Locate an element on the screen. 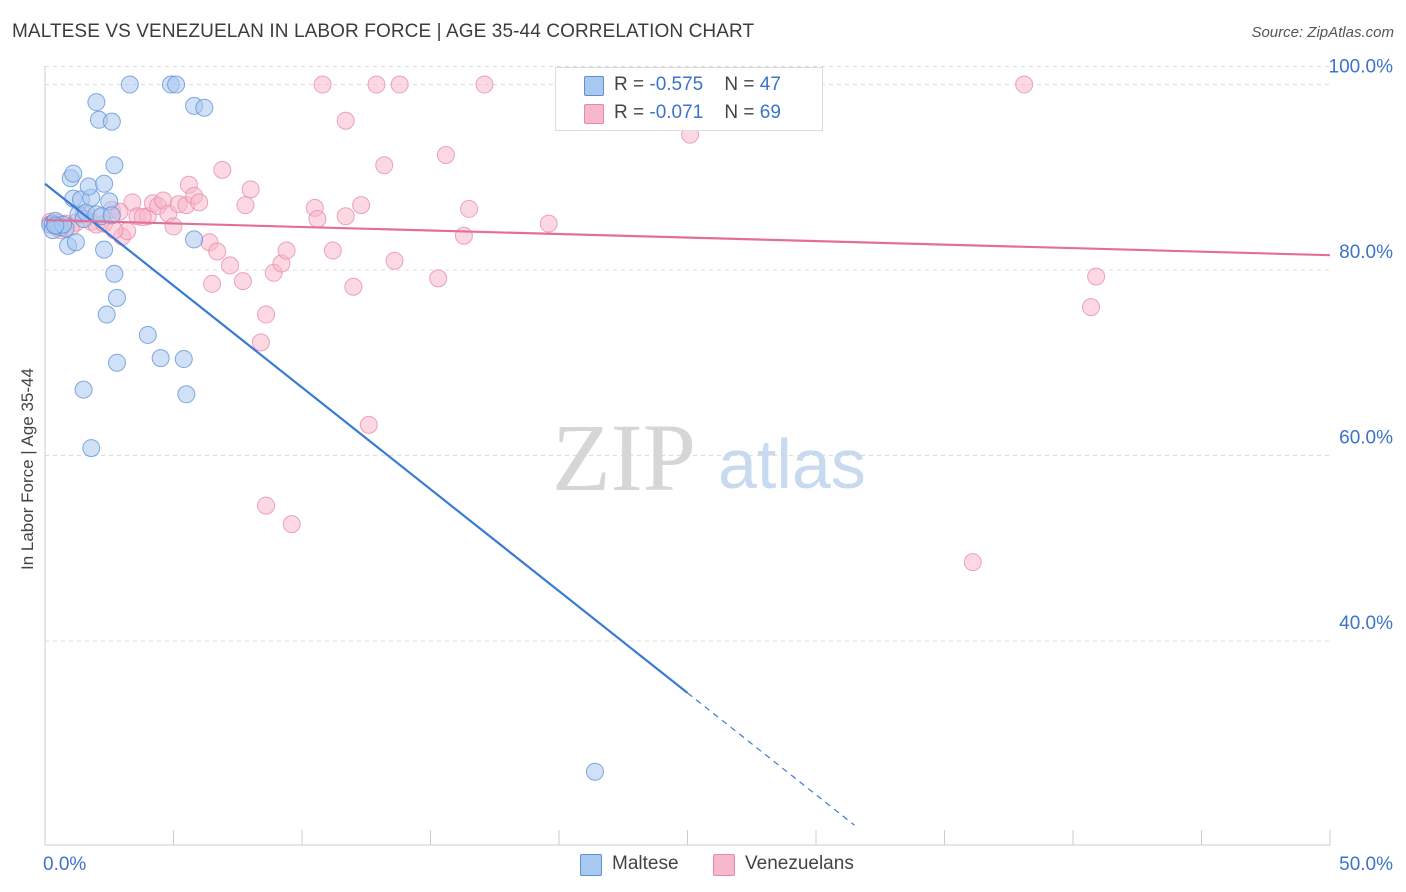 This screenshot has width=1406, height=892. watermark-atlas: atlas is located at coordinates (792, 464).